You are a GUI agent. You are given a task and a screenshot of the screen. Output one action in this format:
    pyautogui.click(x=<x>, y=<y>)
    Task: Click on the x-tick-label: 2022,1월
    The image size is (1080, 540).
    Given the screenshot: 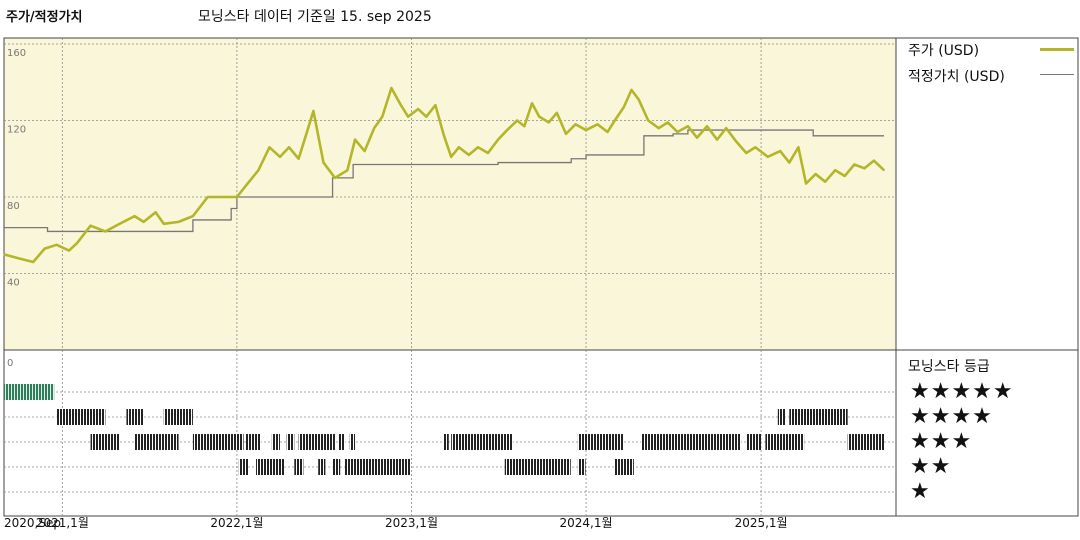 What is the action you would take?
    pyautogui.click(x=236, y=523)
    